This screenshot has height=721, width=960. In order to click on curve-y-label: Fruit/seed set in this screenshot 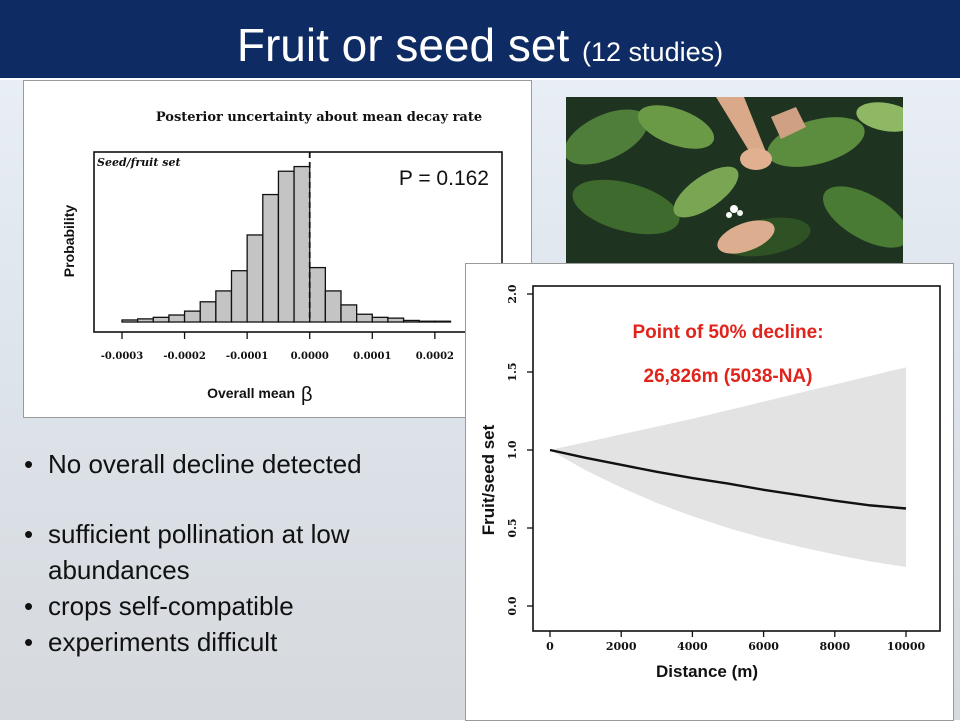, I will do `click(488, 479)`.